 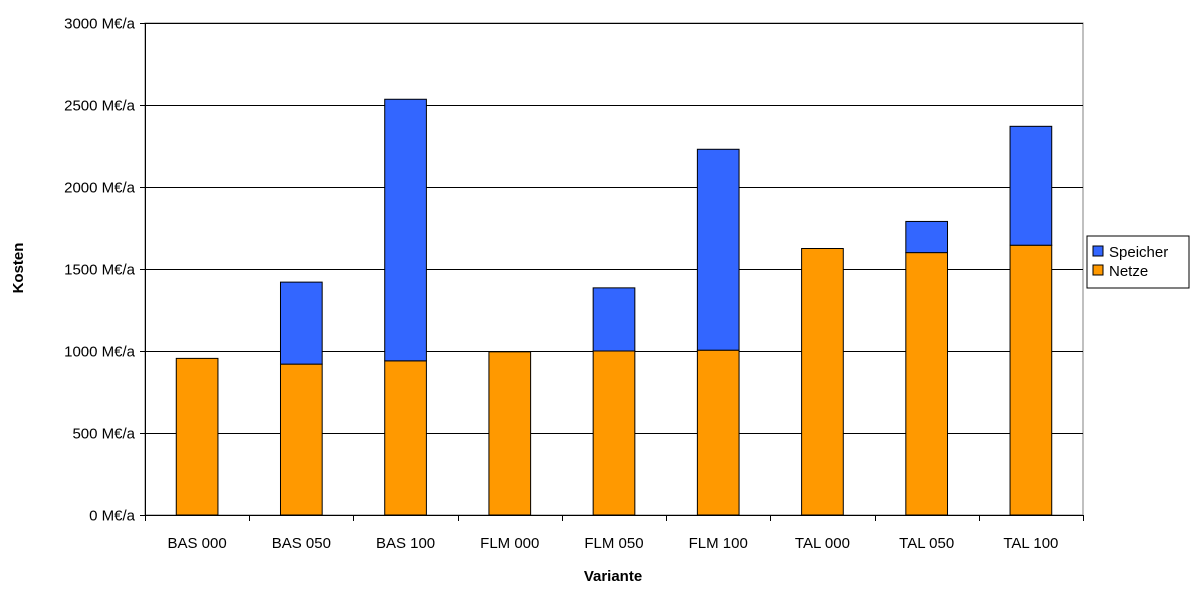 What do you see at coordinates (718, 543) in the screenshot?
I see `x-tick-label: FLM 100` at bounding box center [718, 543].